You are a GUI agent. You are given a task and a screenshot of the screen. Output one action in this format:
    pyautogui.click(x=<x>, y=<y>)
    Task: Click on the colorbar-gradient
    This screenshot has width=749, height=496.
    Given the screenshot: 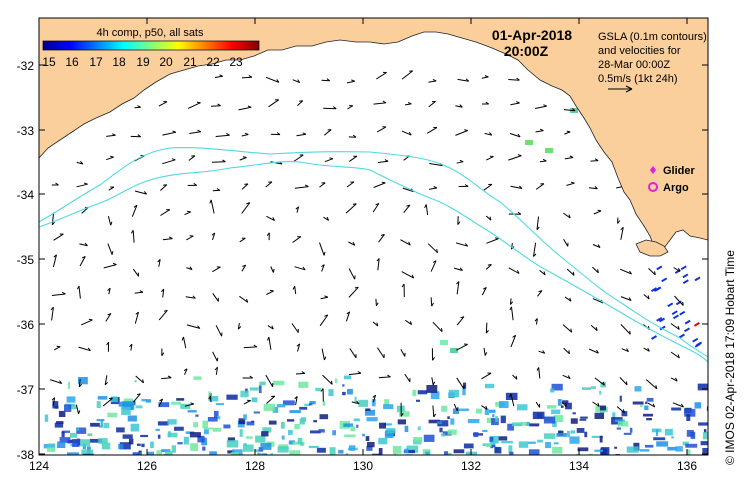 What is the action you would take?
    pyautogui.click(x=151, y=45)
    